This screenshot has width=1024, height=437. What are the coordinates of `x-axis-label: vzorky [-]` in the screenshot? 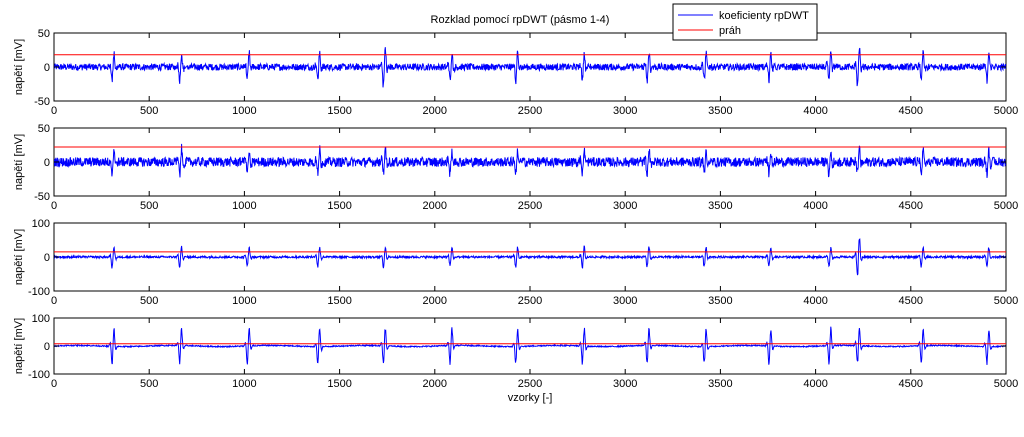 It's located at (530, 398).